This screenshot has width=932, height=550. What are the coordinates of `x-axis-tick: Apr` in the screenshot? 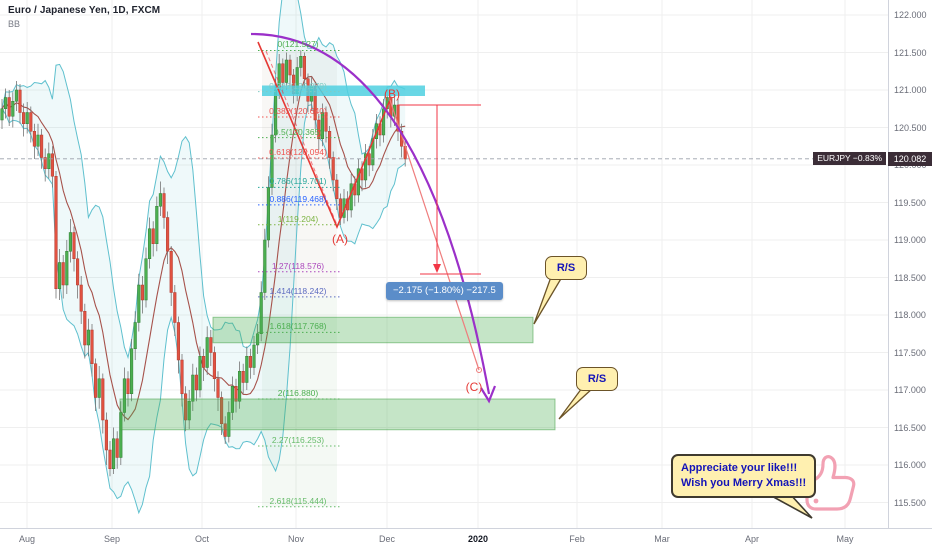 It's located at (752, 539).